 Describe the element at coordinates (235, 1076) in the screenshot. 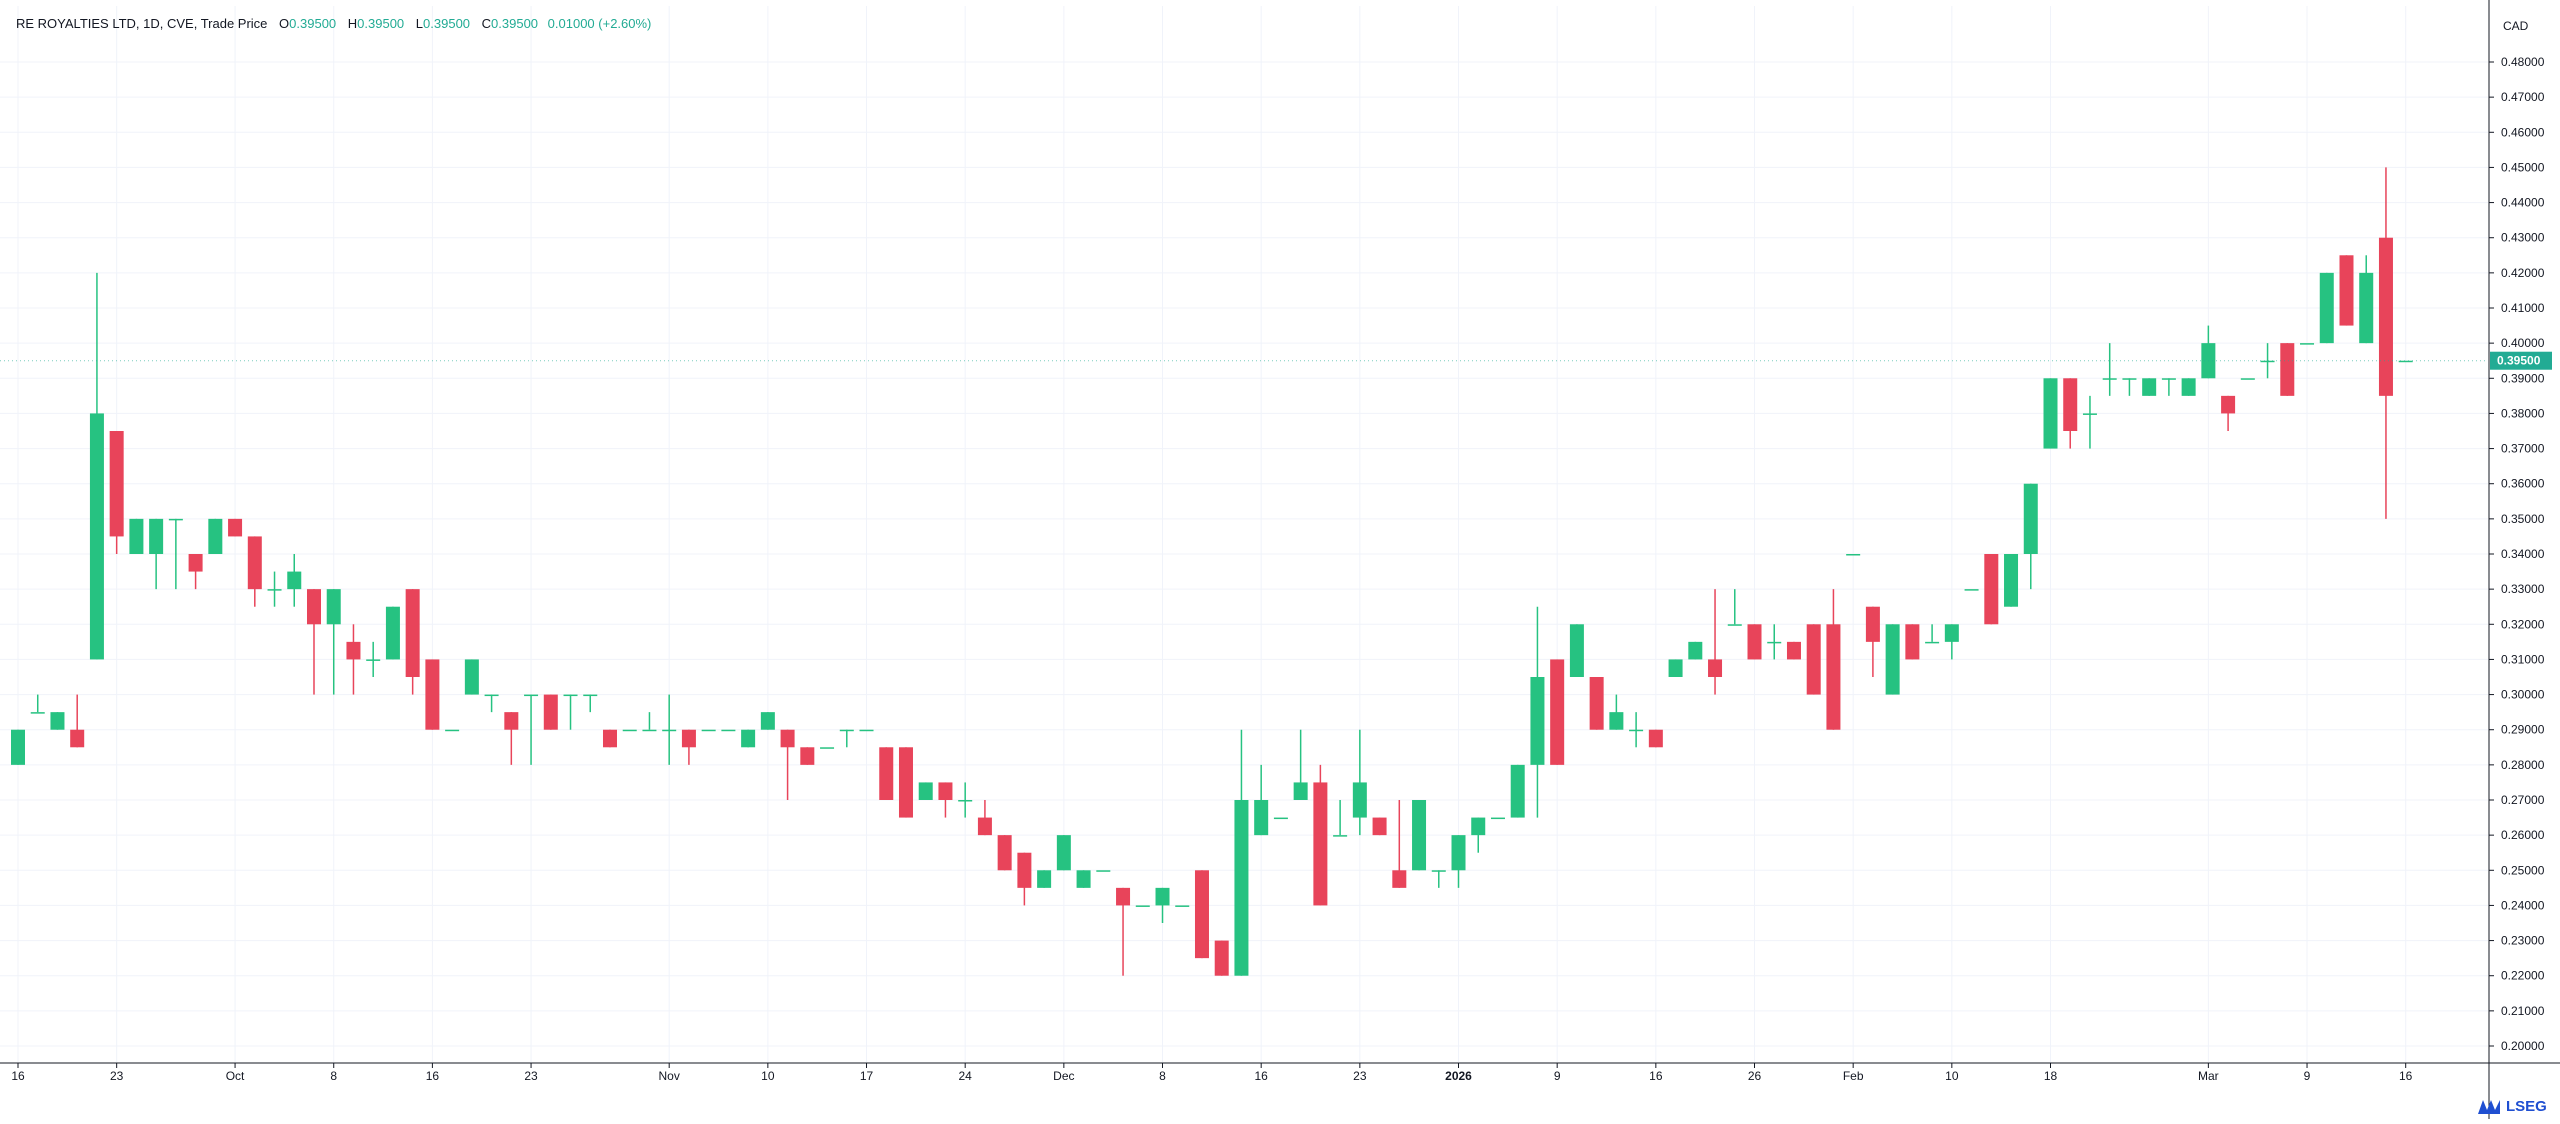

I see `x-tick-label: Oct` at that location.